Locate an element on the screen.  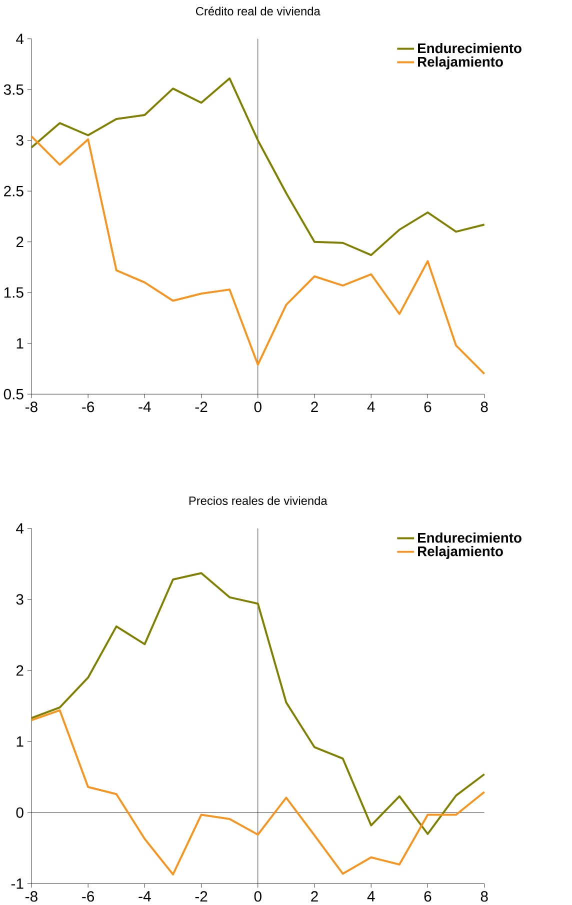
y-tick-label: 3.5 is located at coordinates (14, 89).